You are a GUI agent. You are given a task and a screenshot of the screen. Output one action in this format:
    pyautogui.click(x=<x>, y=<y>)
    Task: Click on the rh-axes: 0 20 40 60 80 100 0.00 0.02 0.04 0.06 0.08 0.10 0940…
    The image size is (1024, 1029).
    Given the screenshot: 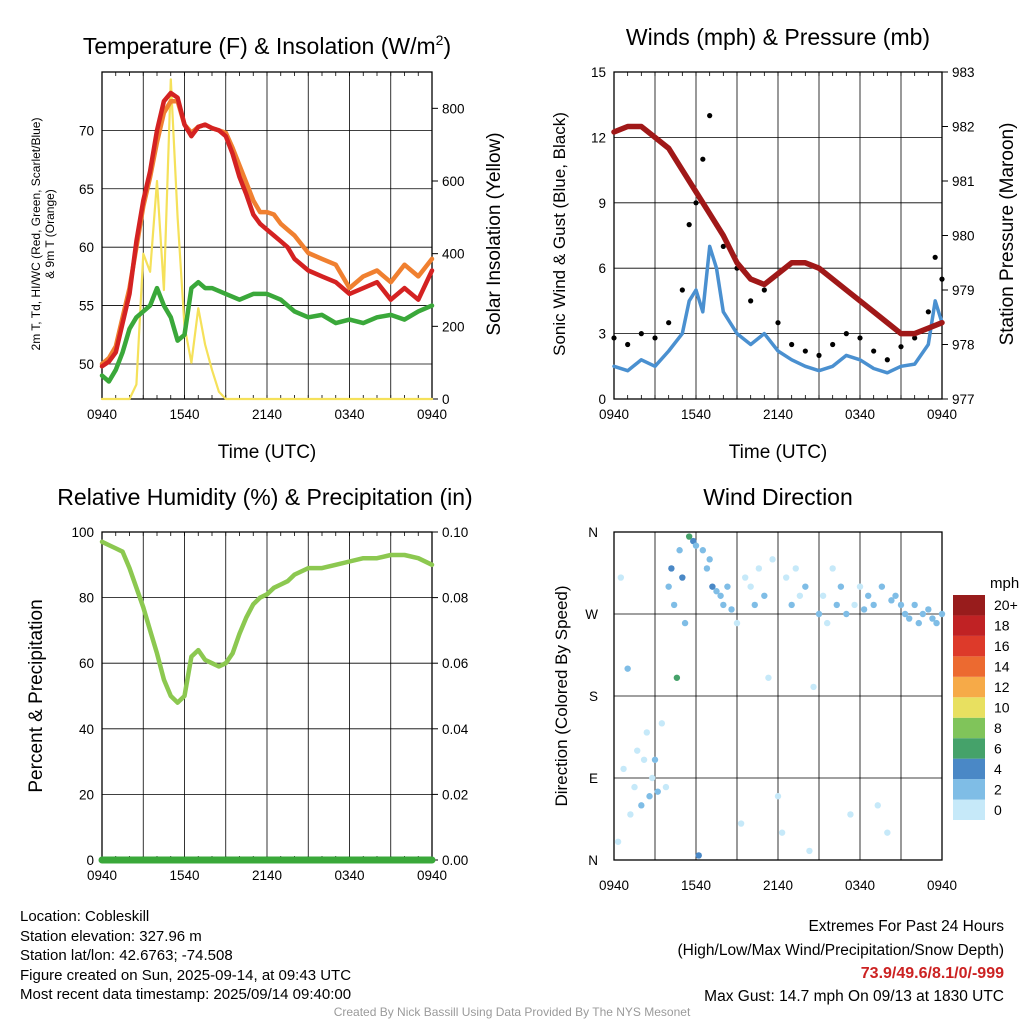 What is the action you would take?
    pyautogui.click(x=269, y=704)
    